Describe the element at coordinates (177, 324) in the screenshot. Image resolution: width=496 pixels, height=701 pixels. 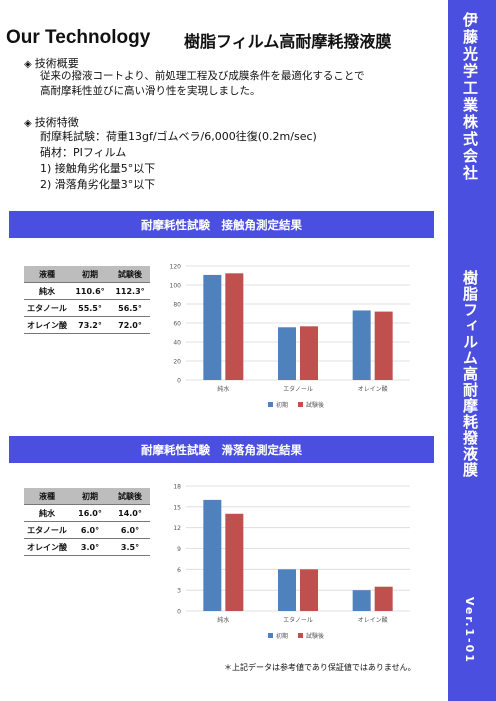
I see `y-tick-label: 60` at that location.